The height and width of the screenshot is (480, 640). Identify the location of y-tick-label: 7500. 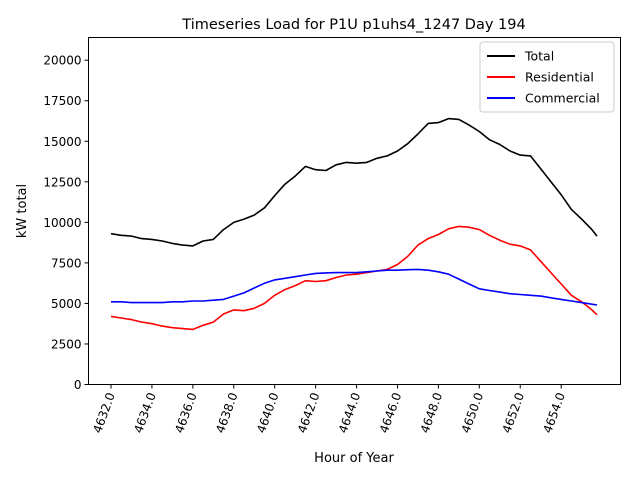
(66, 263).